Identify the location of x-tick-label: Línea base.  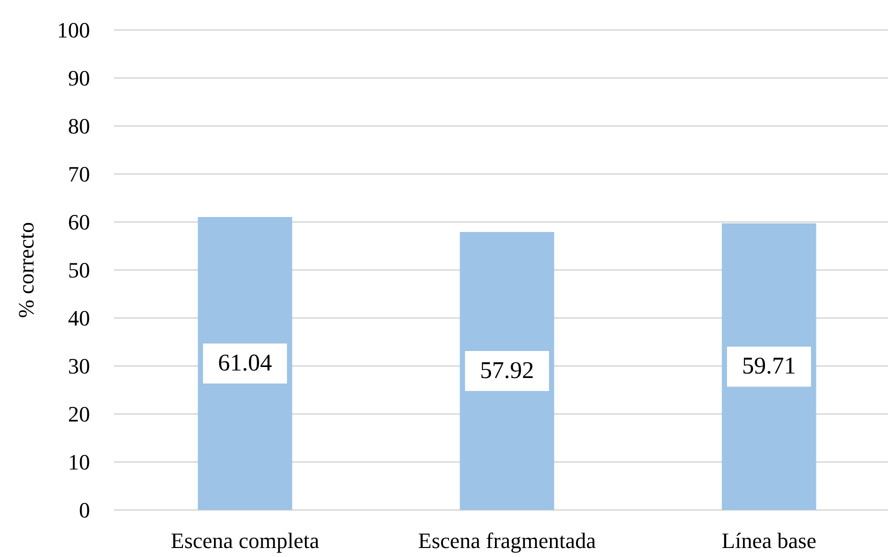
(769, 540).